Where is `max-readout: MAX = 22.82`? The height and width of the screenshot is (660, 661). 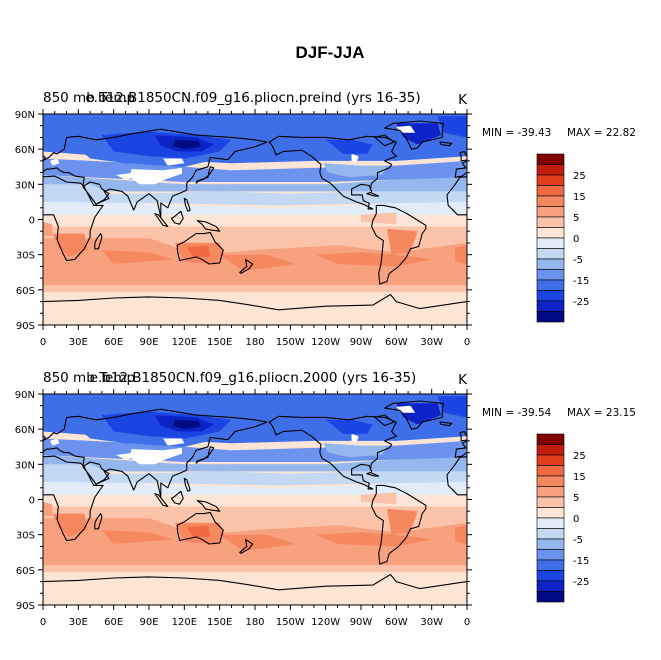 max-readout: MAX = 22.82 is located at coordinates (601, 133).